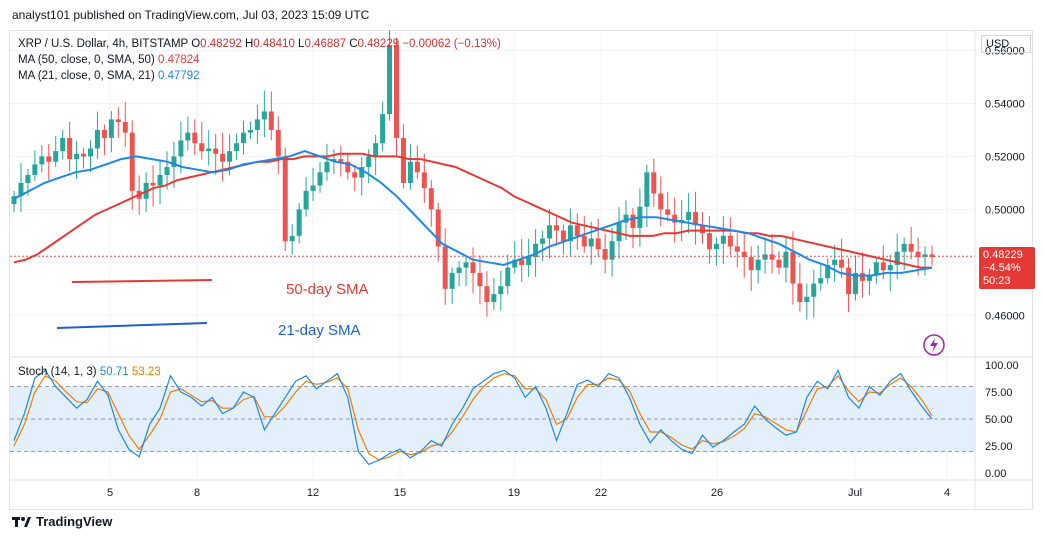 This screenshot has width=1044, height=540. What do you see at coordinates (132, 325) in the screenshot?
I see `sma21-sample-line` at bounding box center [132, 325].